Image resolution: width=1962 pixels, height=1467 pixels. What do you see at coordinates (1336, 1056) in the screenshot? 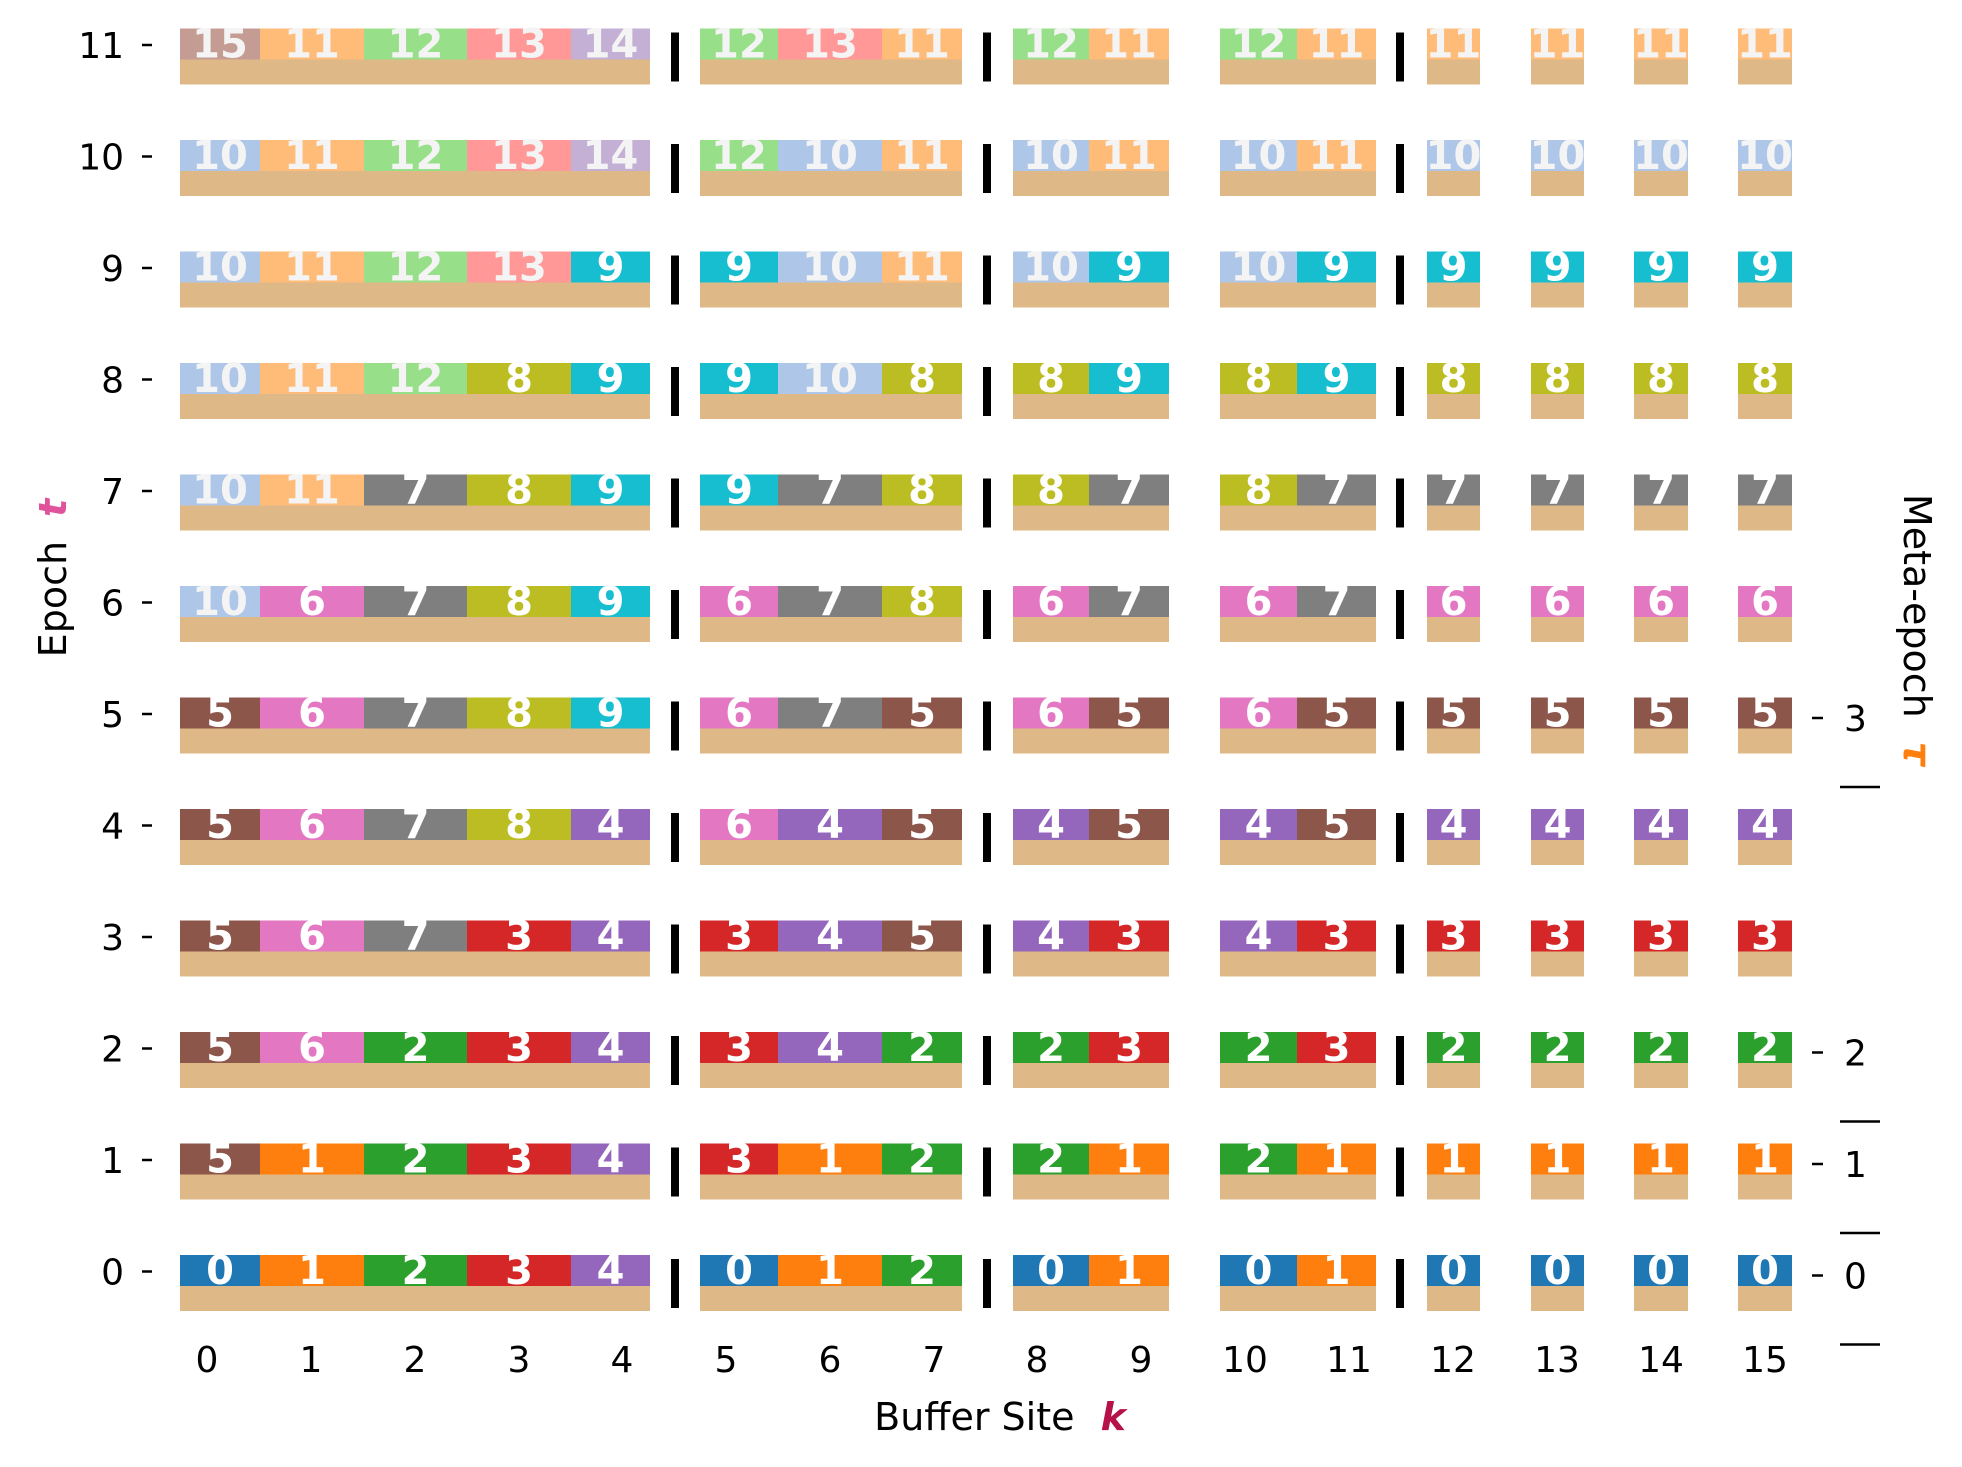
I see `buffer-cell: 3` at bounding box center [1336, 1056].